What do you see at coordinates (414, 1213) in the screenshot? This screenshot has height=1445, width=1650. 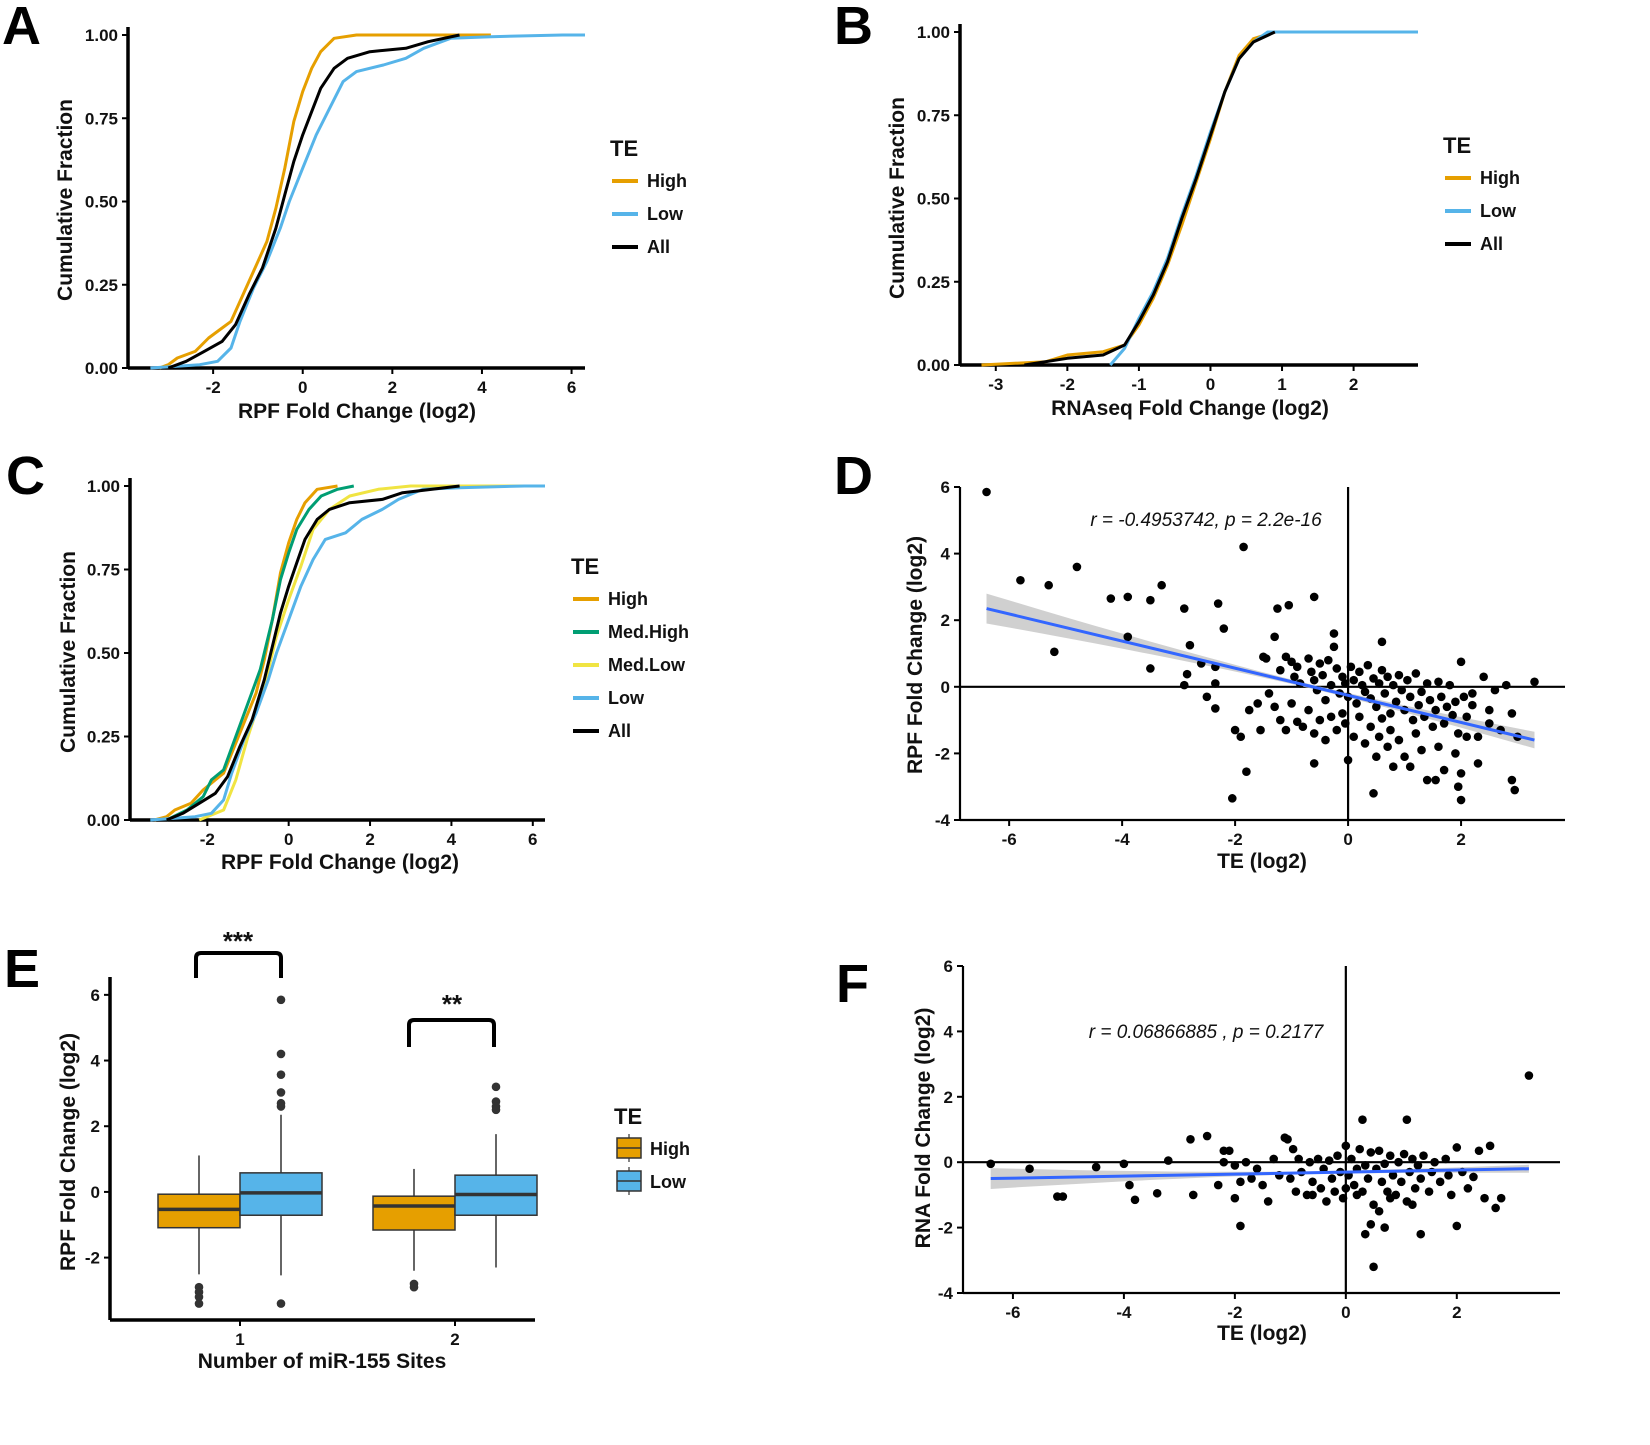 I see `panel-e-box-high` at bounding box center [414, 1213].